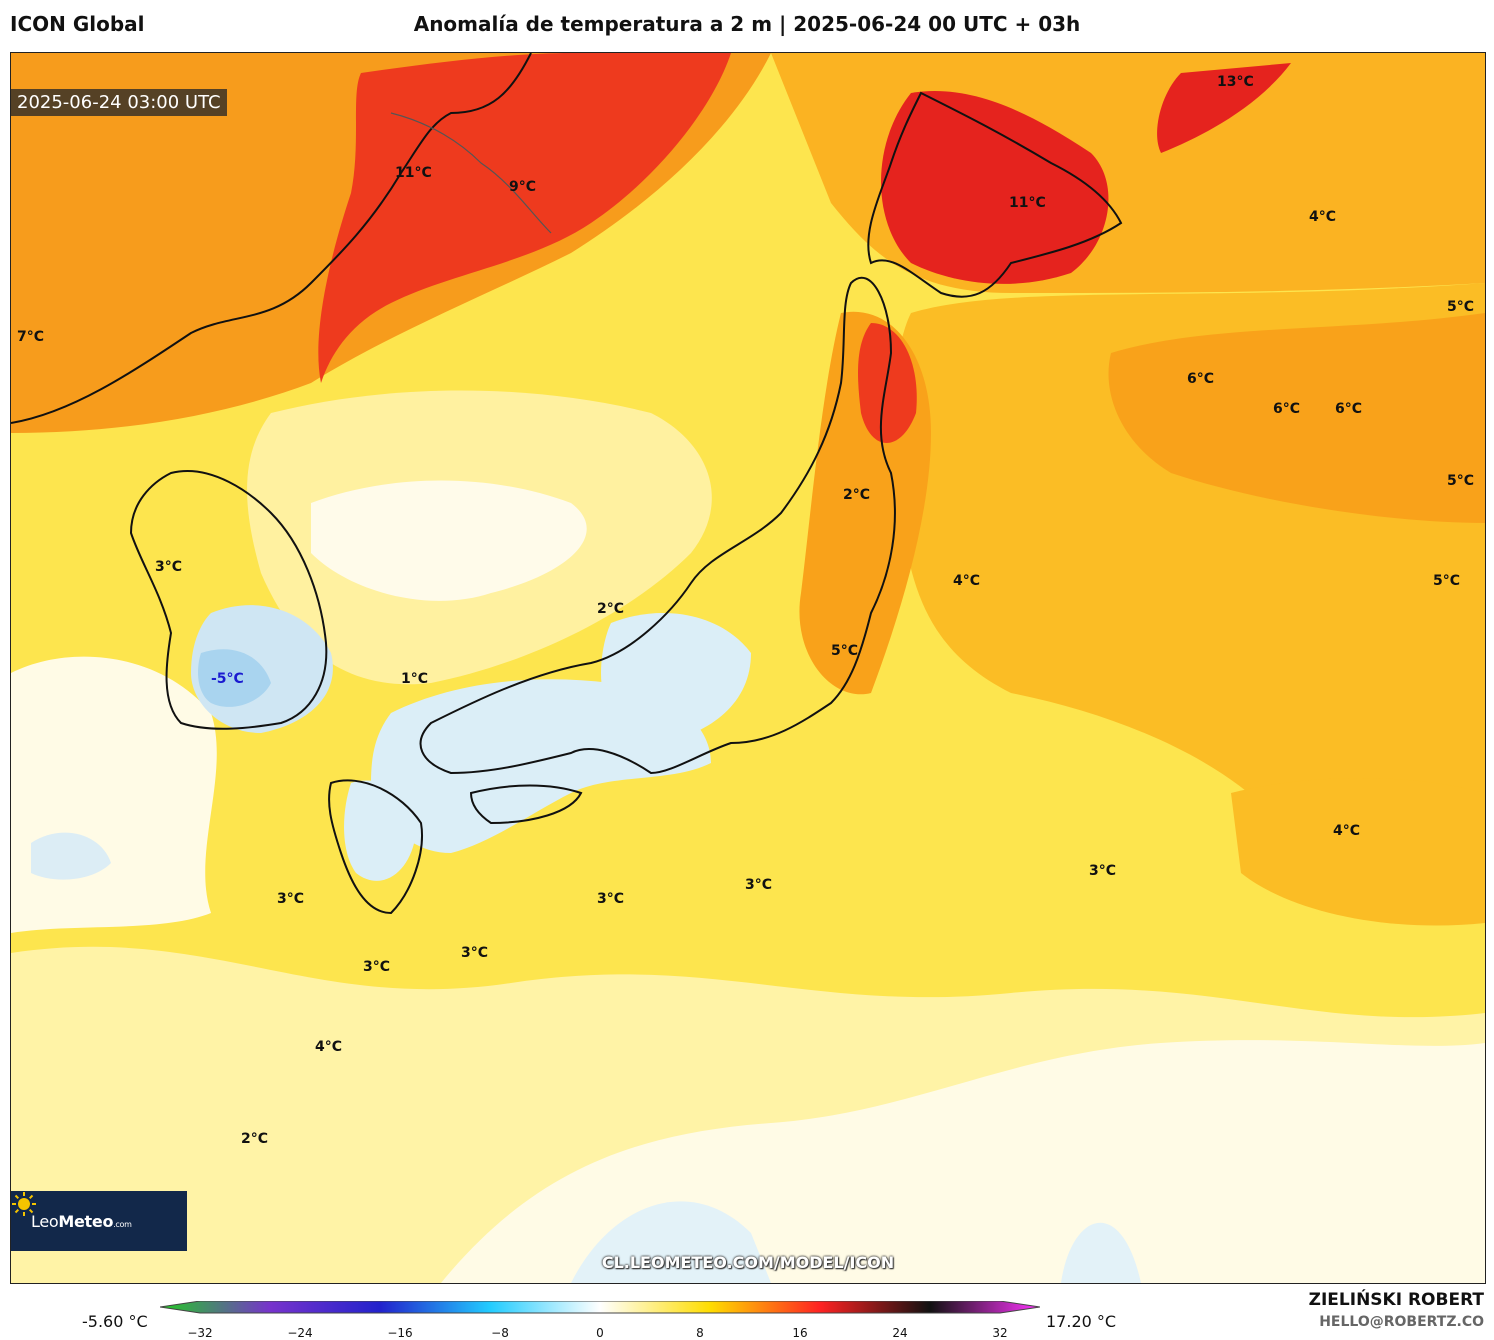  Describe the element at coordinates (1000, 1333) in the screenshot. I see `colorbar-tick: 32` at that location.